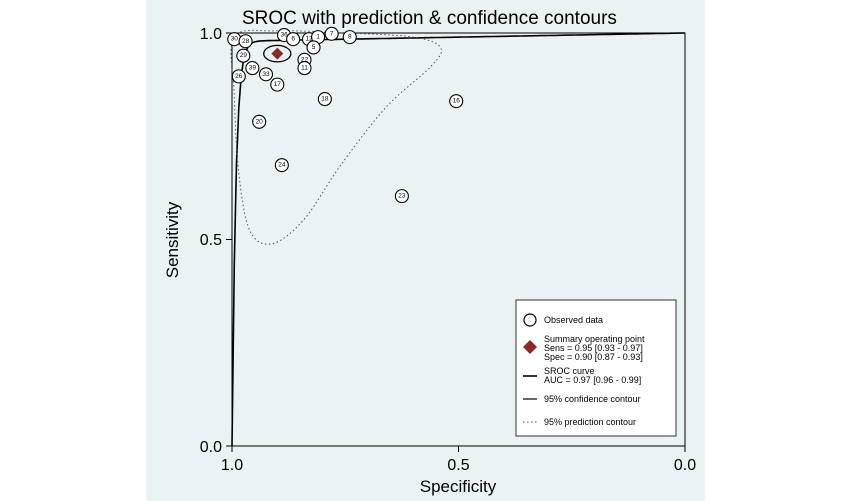 The width and height of the screenshot is (850, 501). I want to click on y-tick-label-0: 0.0, so click(211, 447).